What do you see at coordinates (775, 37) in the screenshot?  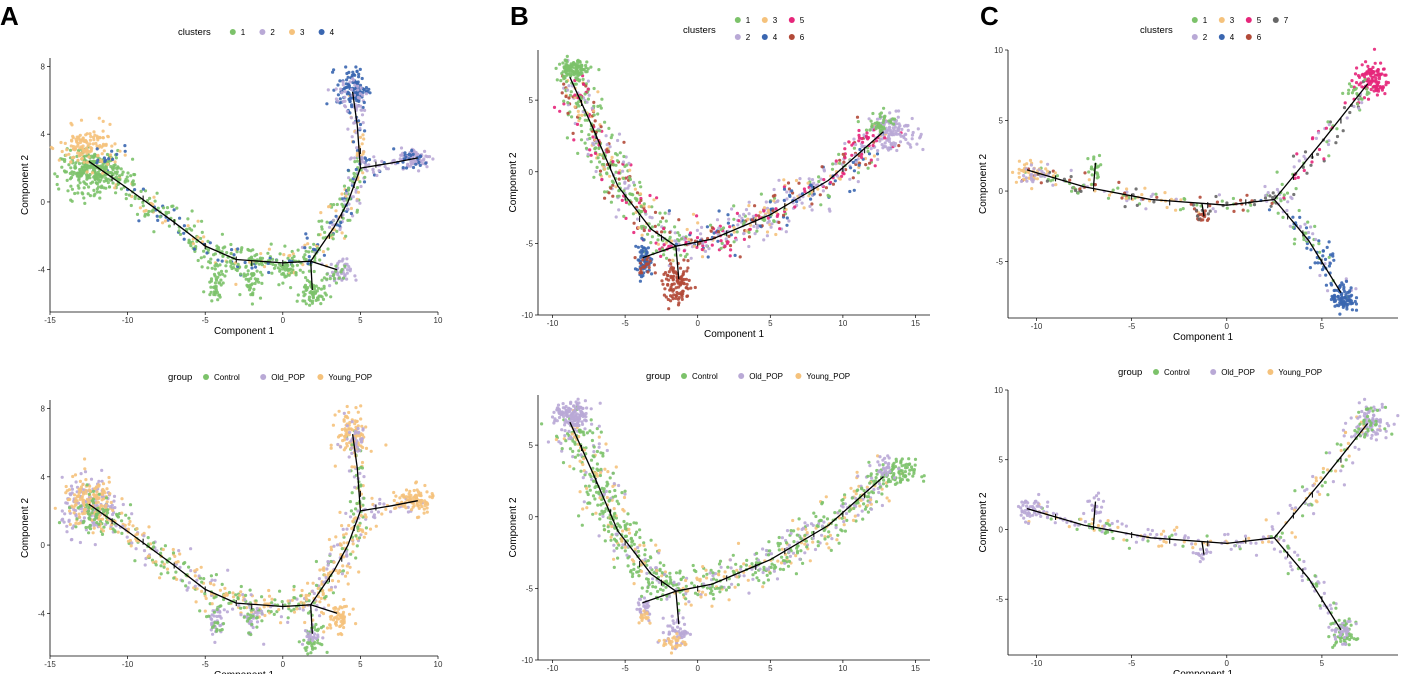 I see `legend-label-4: 4` at bounding box center [775, 37].